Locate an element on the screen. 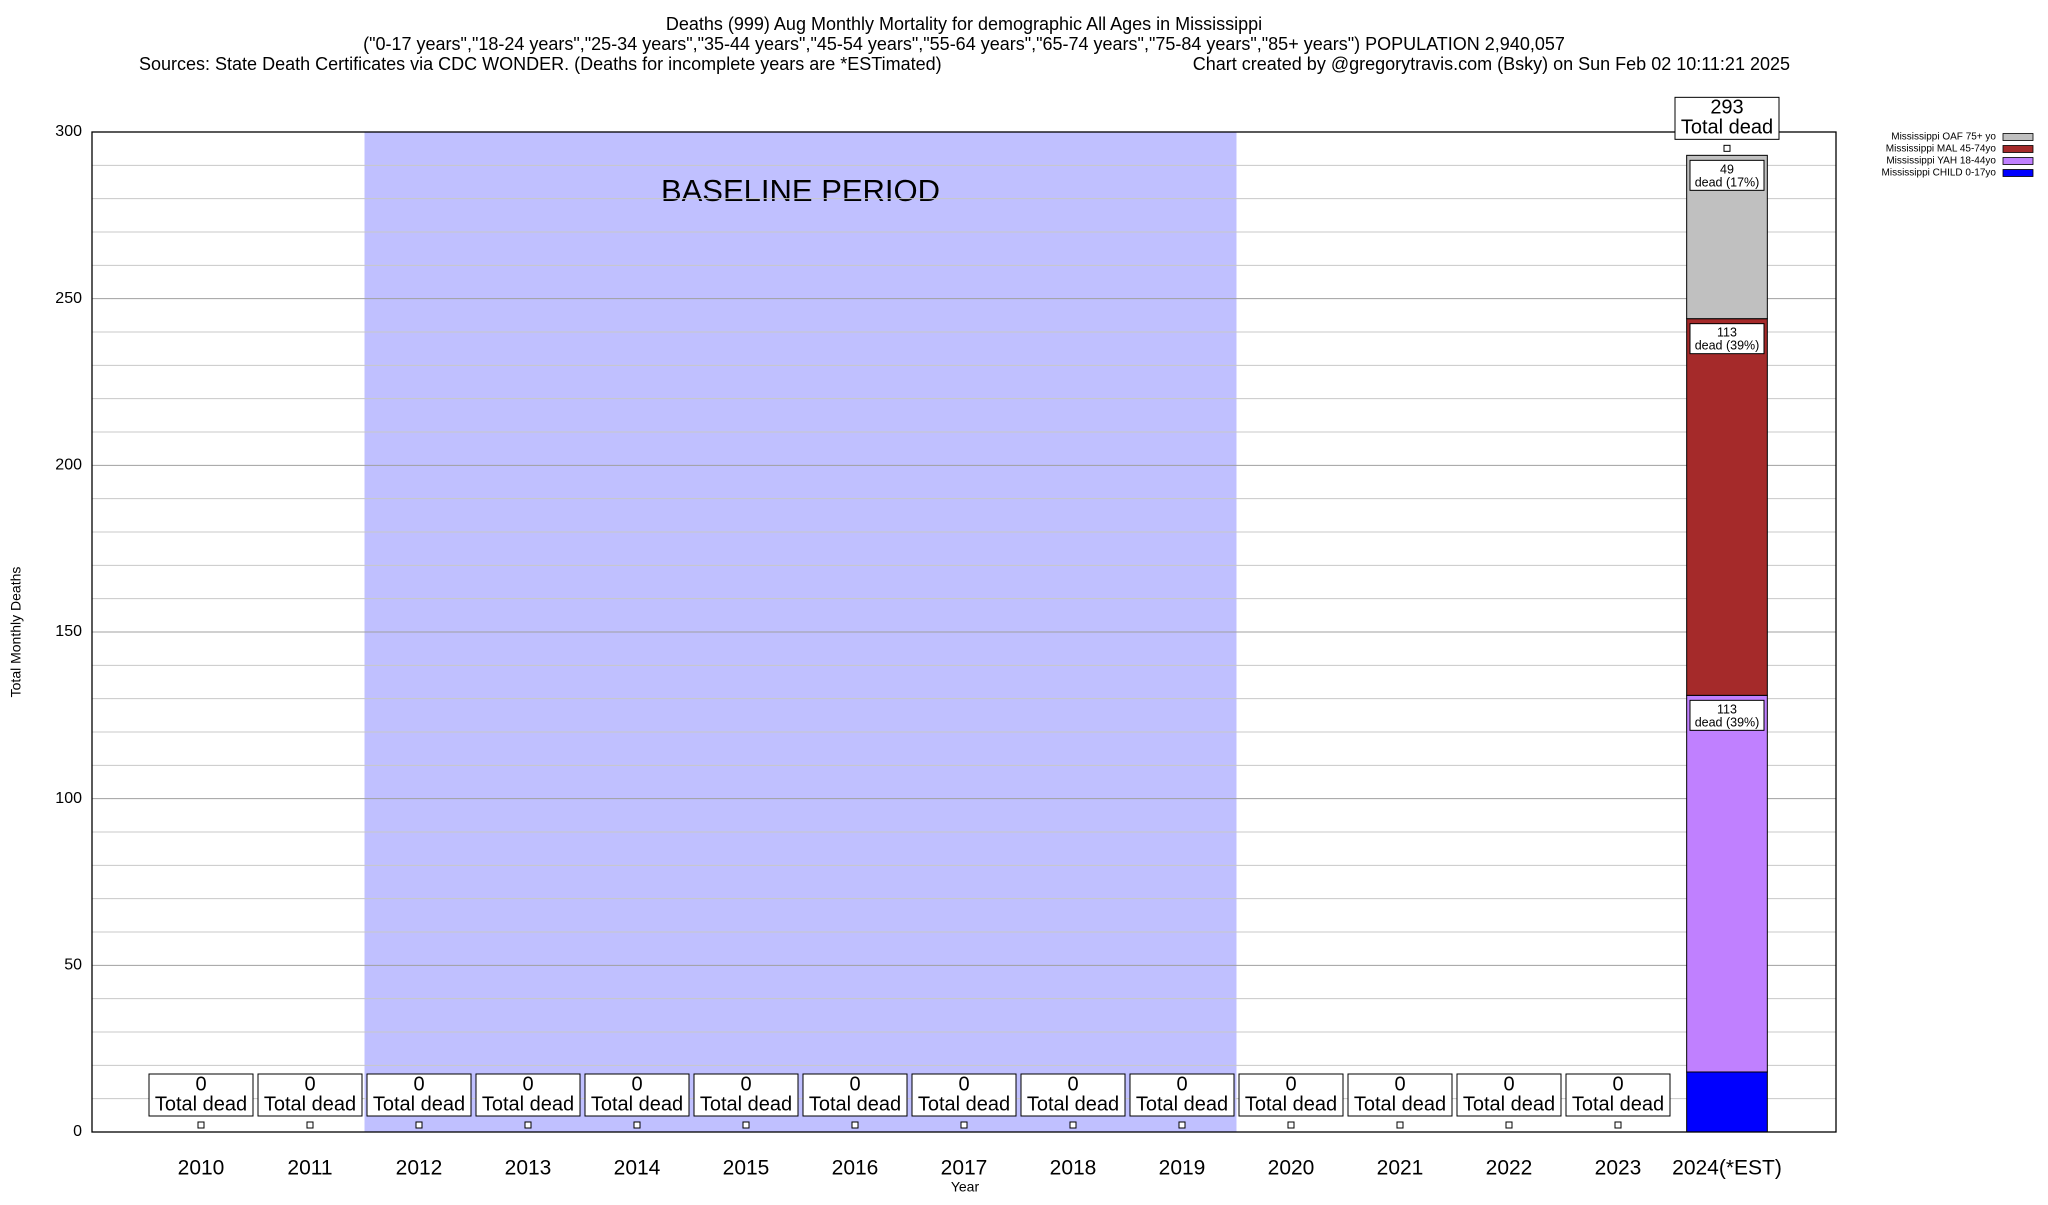 Image resolution: width=2048 pixels, height=1205 pixels. x-tick-label: 2019 is located at coordinates (1182, 1168).